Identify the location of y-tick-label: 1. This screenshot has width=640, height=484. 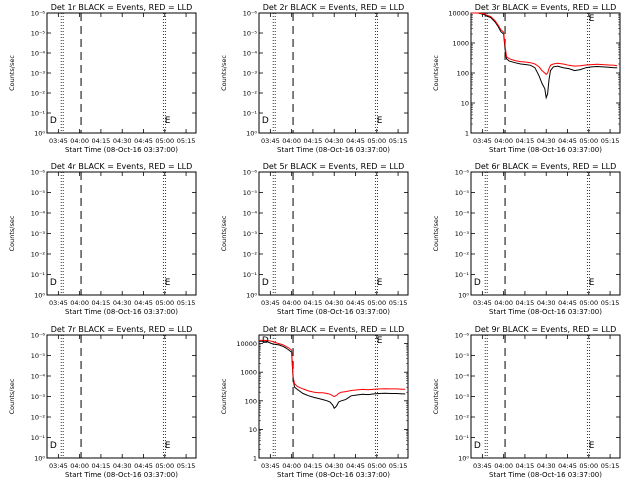
(255, 459).